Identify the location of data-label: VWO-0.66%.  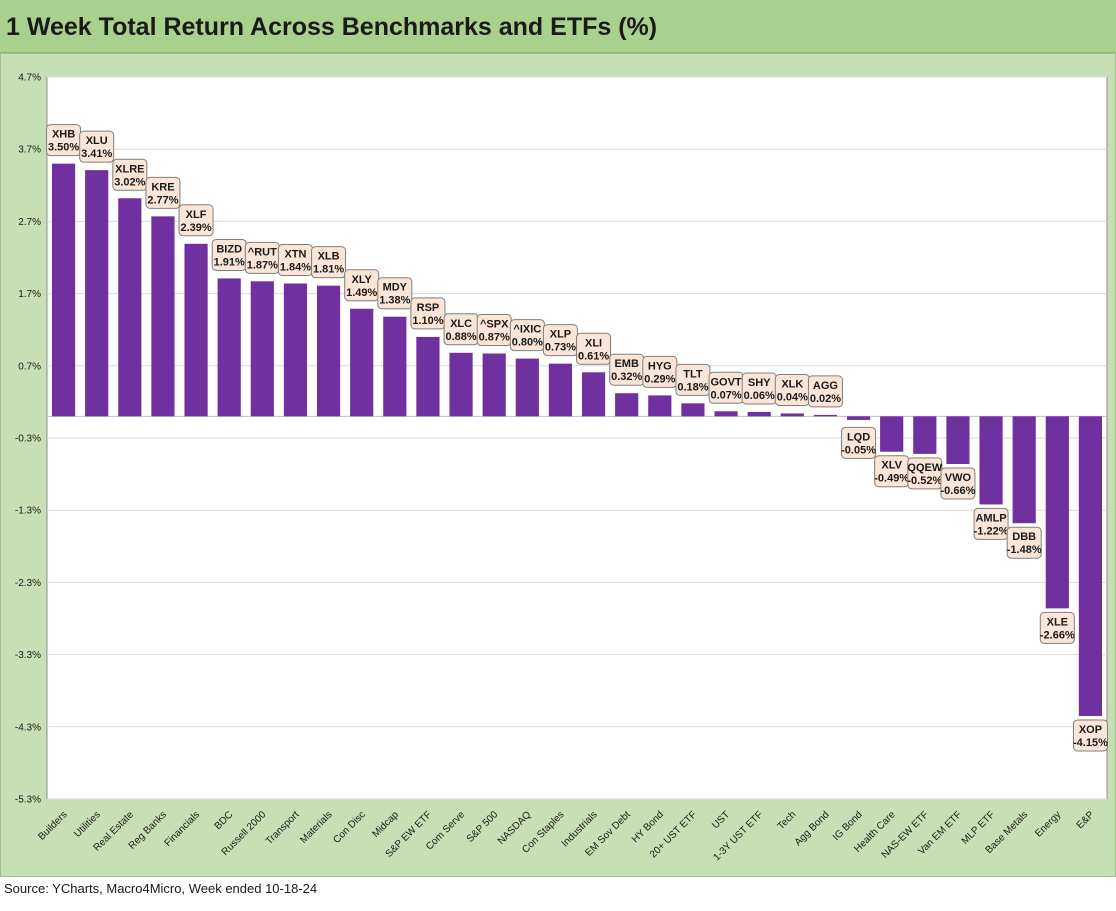
(958, 483).